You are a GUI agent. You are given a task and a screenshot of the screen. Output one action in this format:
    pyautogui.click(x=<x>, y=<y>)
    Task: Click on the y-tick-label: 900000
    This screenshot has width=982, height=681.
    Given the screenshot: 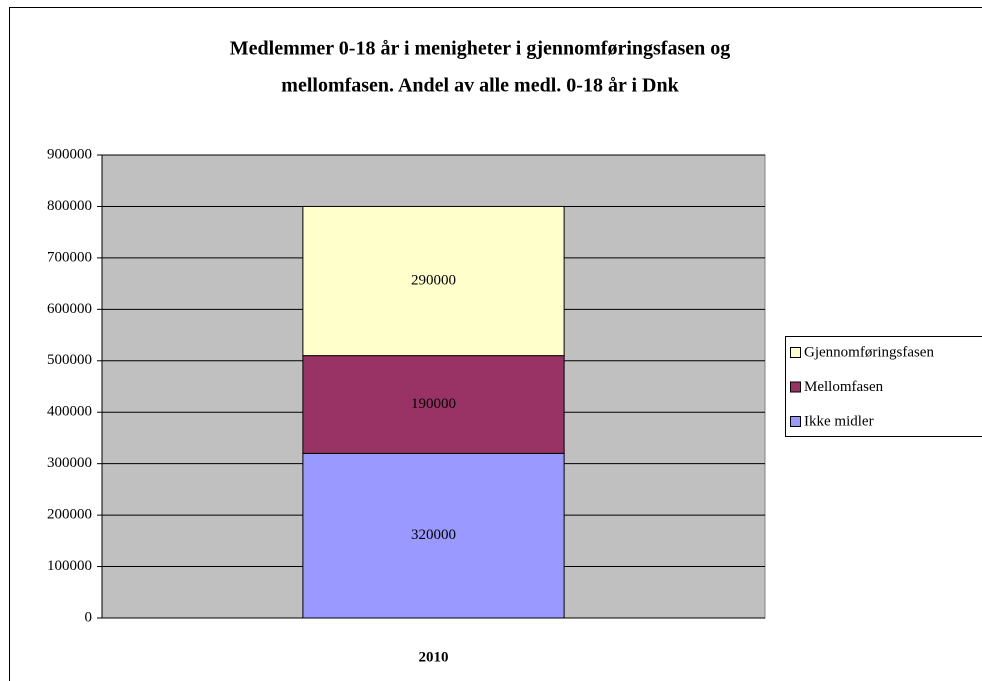 What is the action you would take?
    pyautogui.click(x=69, y=154)
    